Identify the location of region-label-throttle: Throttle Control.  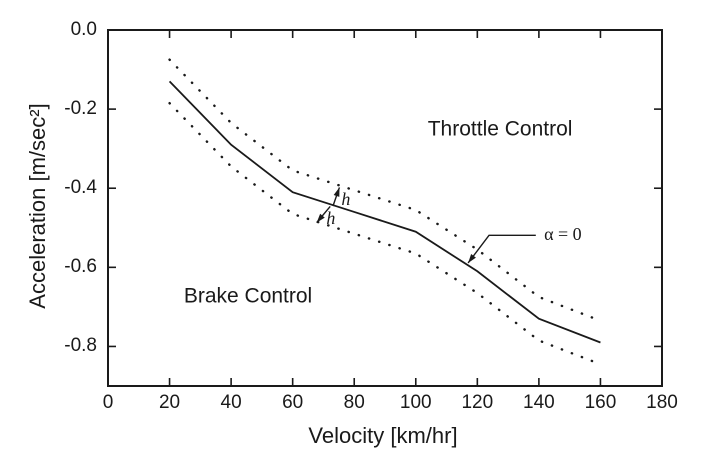
(500, 129).